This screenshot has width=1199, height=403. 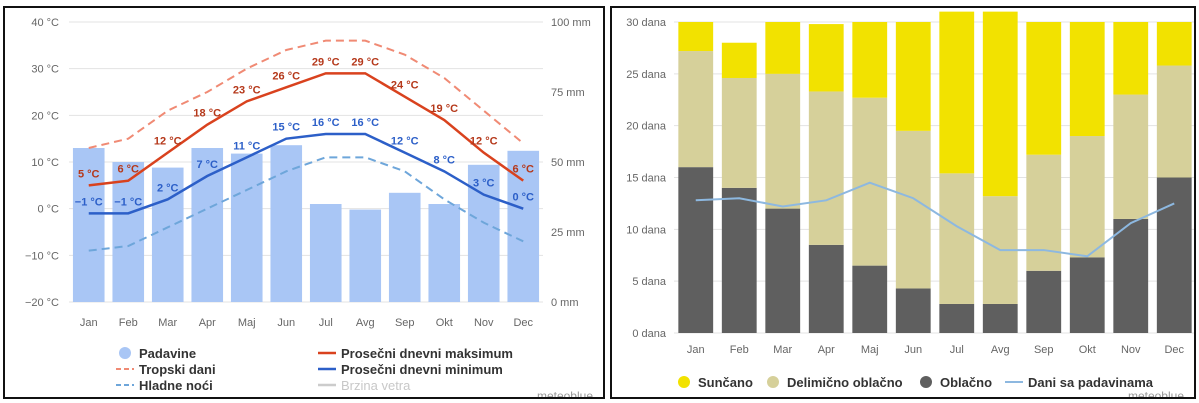 What do you see at coordinates (684, 382) in the screenshot?
I see `legend-sunny-marker` at bounding box center [684, 382].